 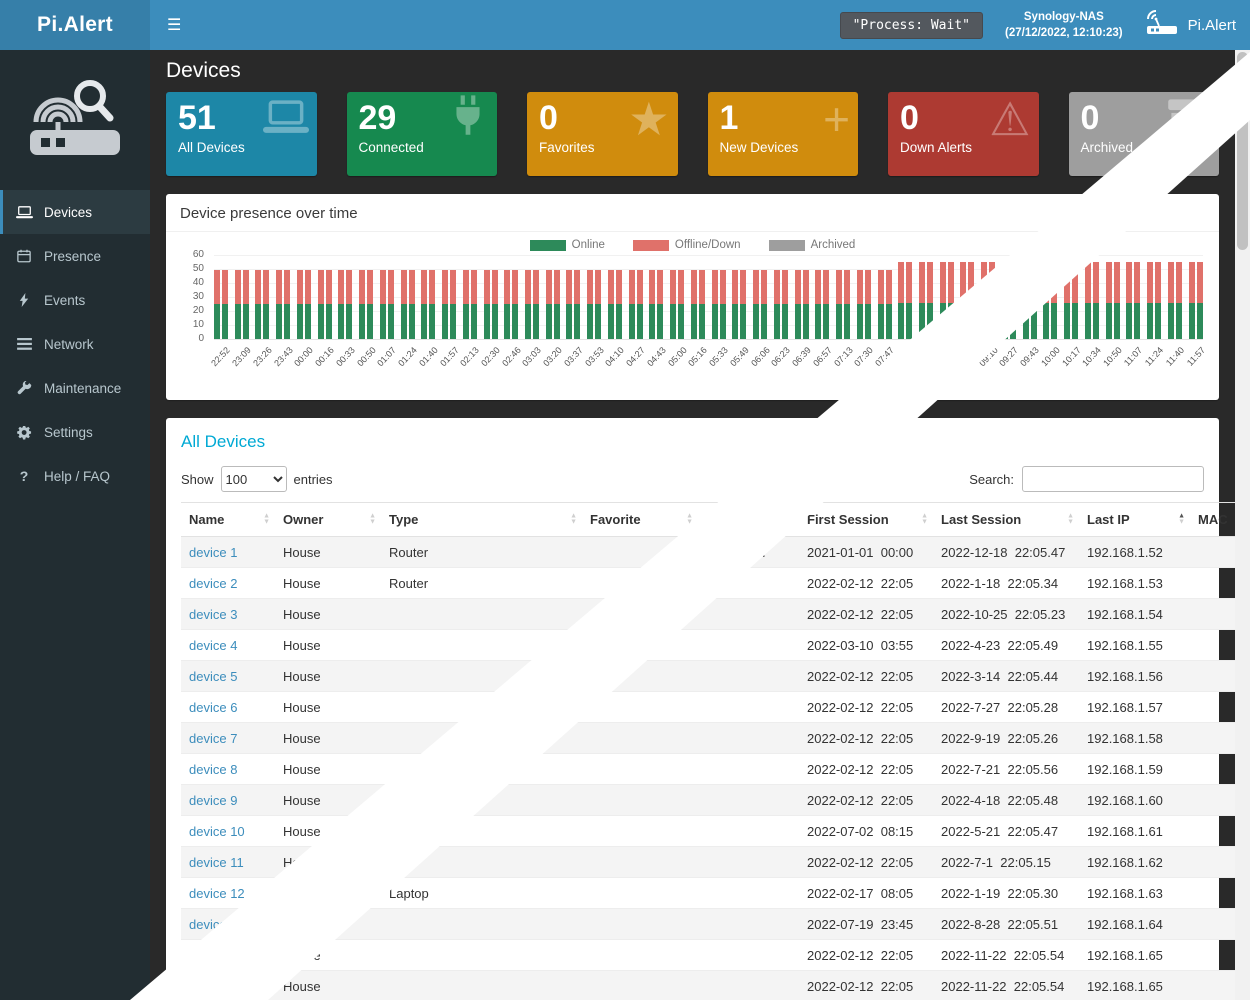 What do you see at coordinates (213, 614) in the screenshot?
I see `device-link: device 3` at bounding box center [213, 614].